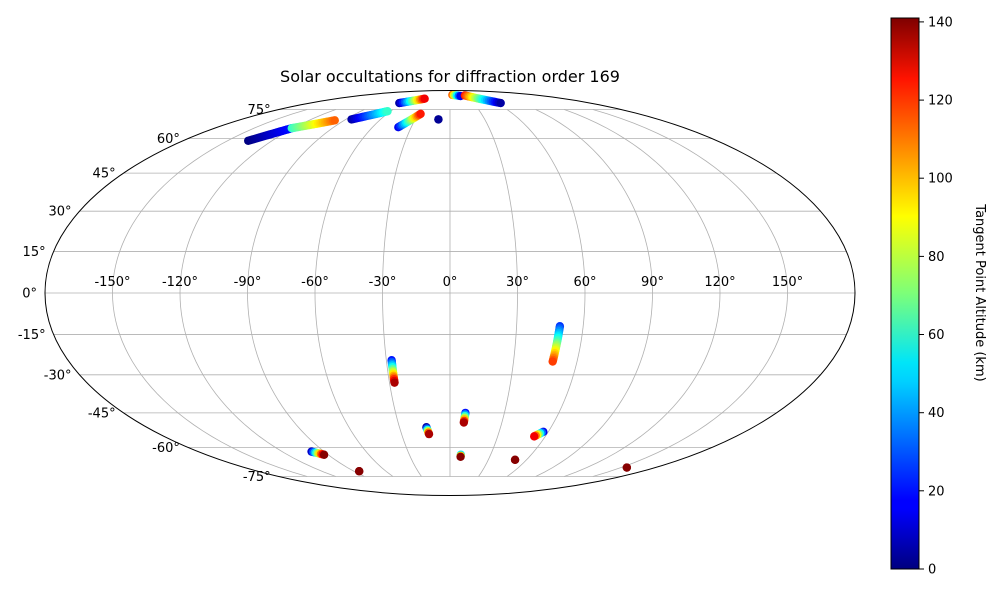 This screenshot has width=998, height=592. What do you see at coordinates (166, 448) in the screenshot?
I see `lat-tick-label: -60°` at bounding box center [166, 448].